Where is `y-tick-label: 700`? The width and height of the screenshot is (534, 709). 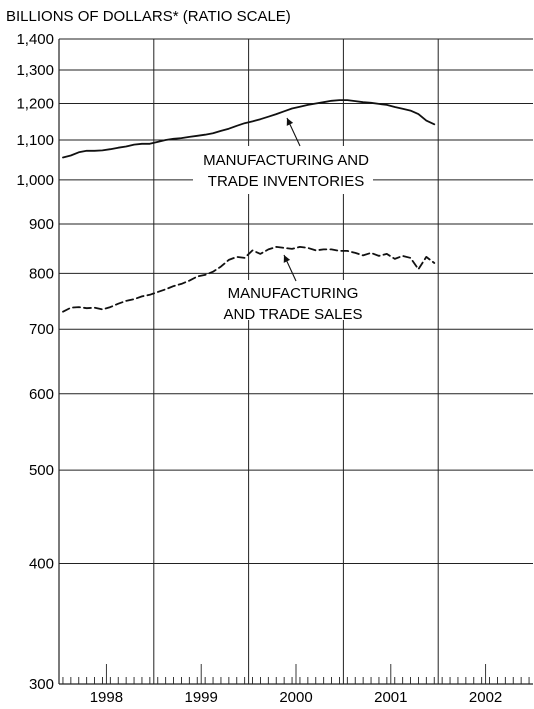
y-tick-label: 700 is located at coordinates (41, 329).